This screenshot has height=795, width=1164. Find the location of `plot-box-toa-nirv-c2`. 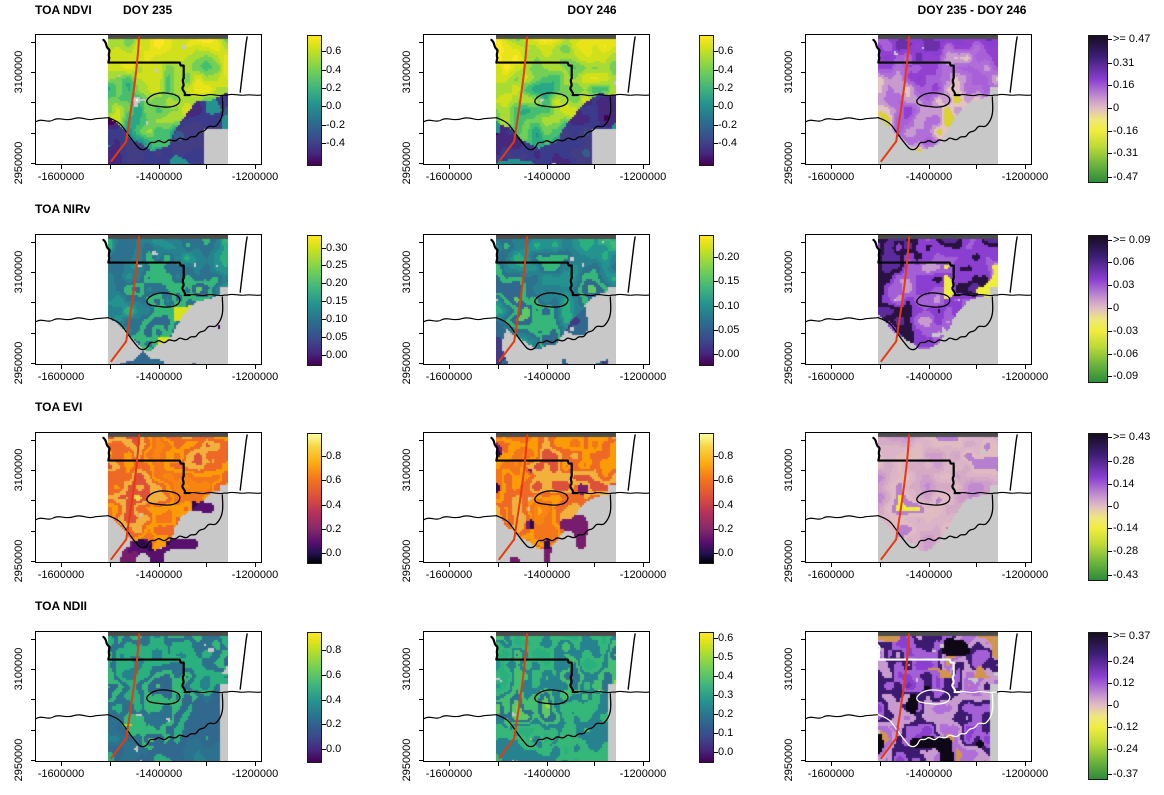

plot-box-toa-nirv-c2 is located at coordinates (536, 299).